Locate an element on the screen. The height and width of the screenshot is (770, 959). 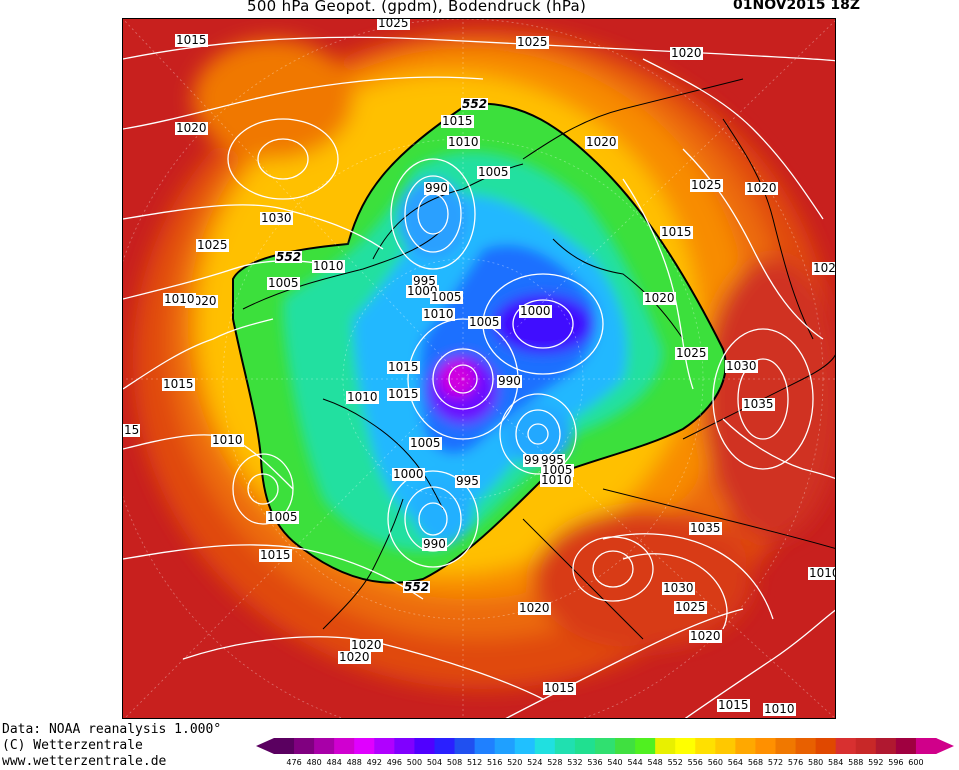
scale-tick-label: 524 is located at coordinates (535, 762).